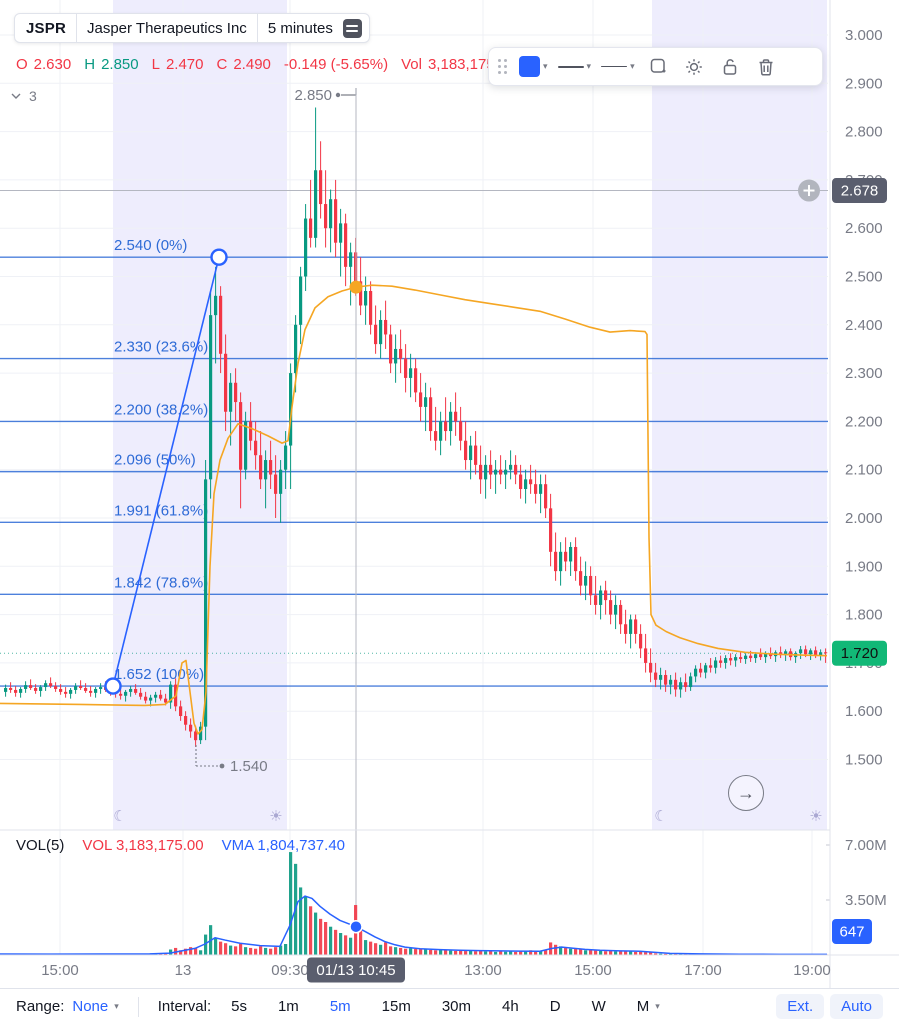 Image resolution: width=899 pixels, height=1024 pixels. What do you see at coordinates (574, 66) in the screenshot?
I see `line-width-button: ▾` at bounding box center [574, 66].